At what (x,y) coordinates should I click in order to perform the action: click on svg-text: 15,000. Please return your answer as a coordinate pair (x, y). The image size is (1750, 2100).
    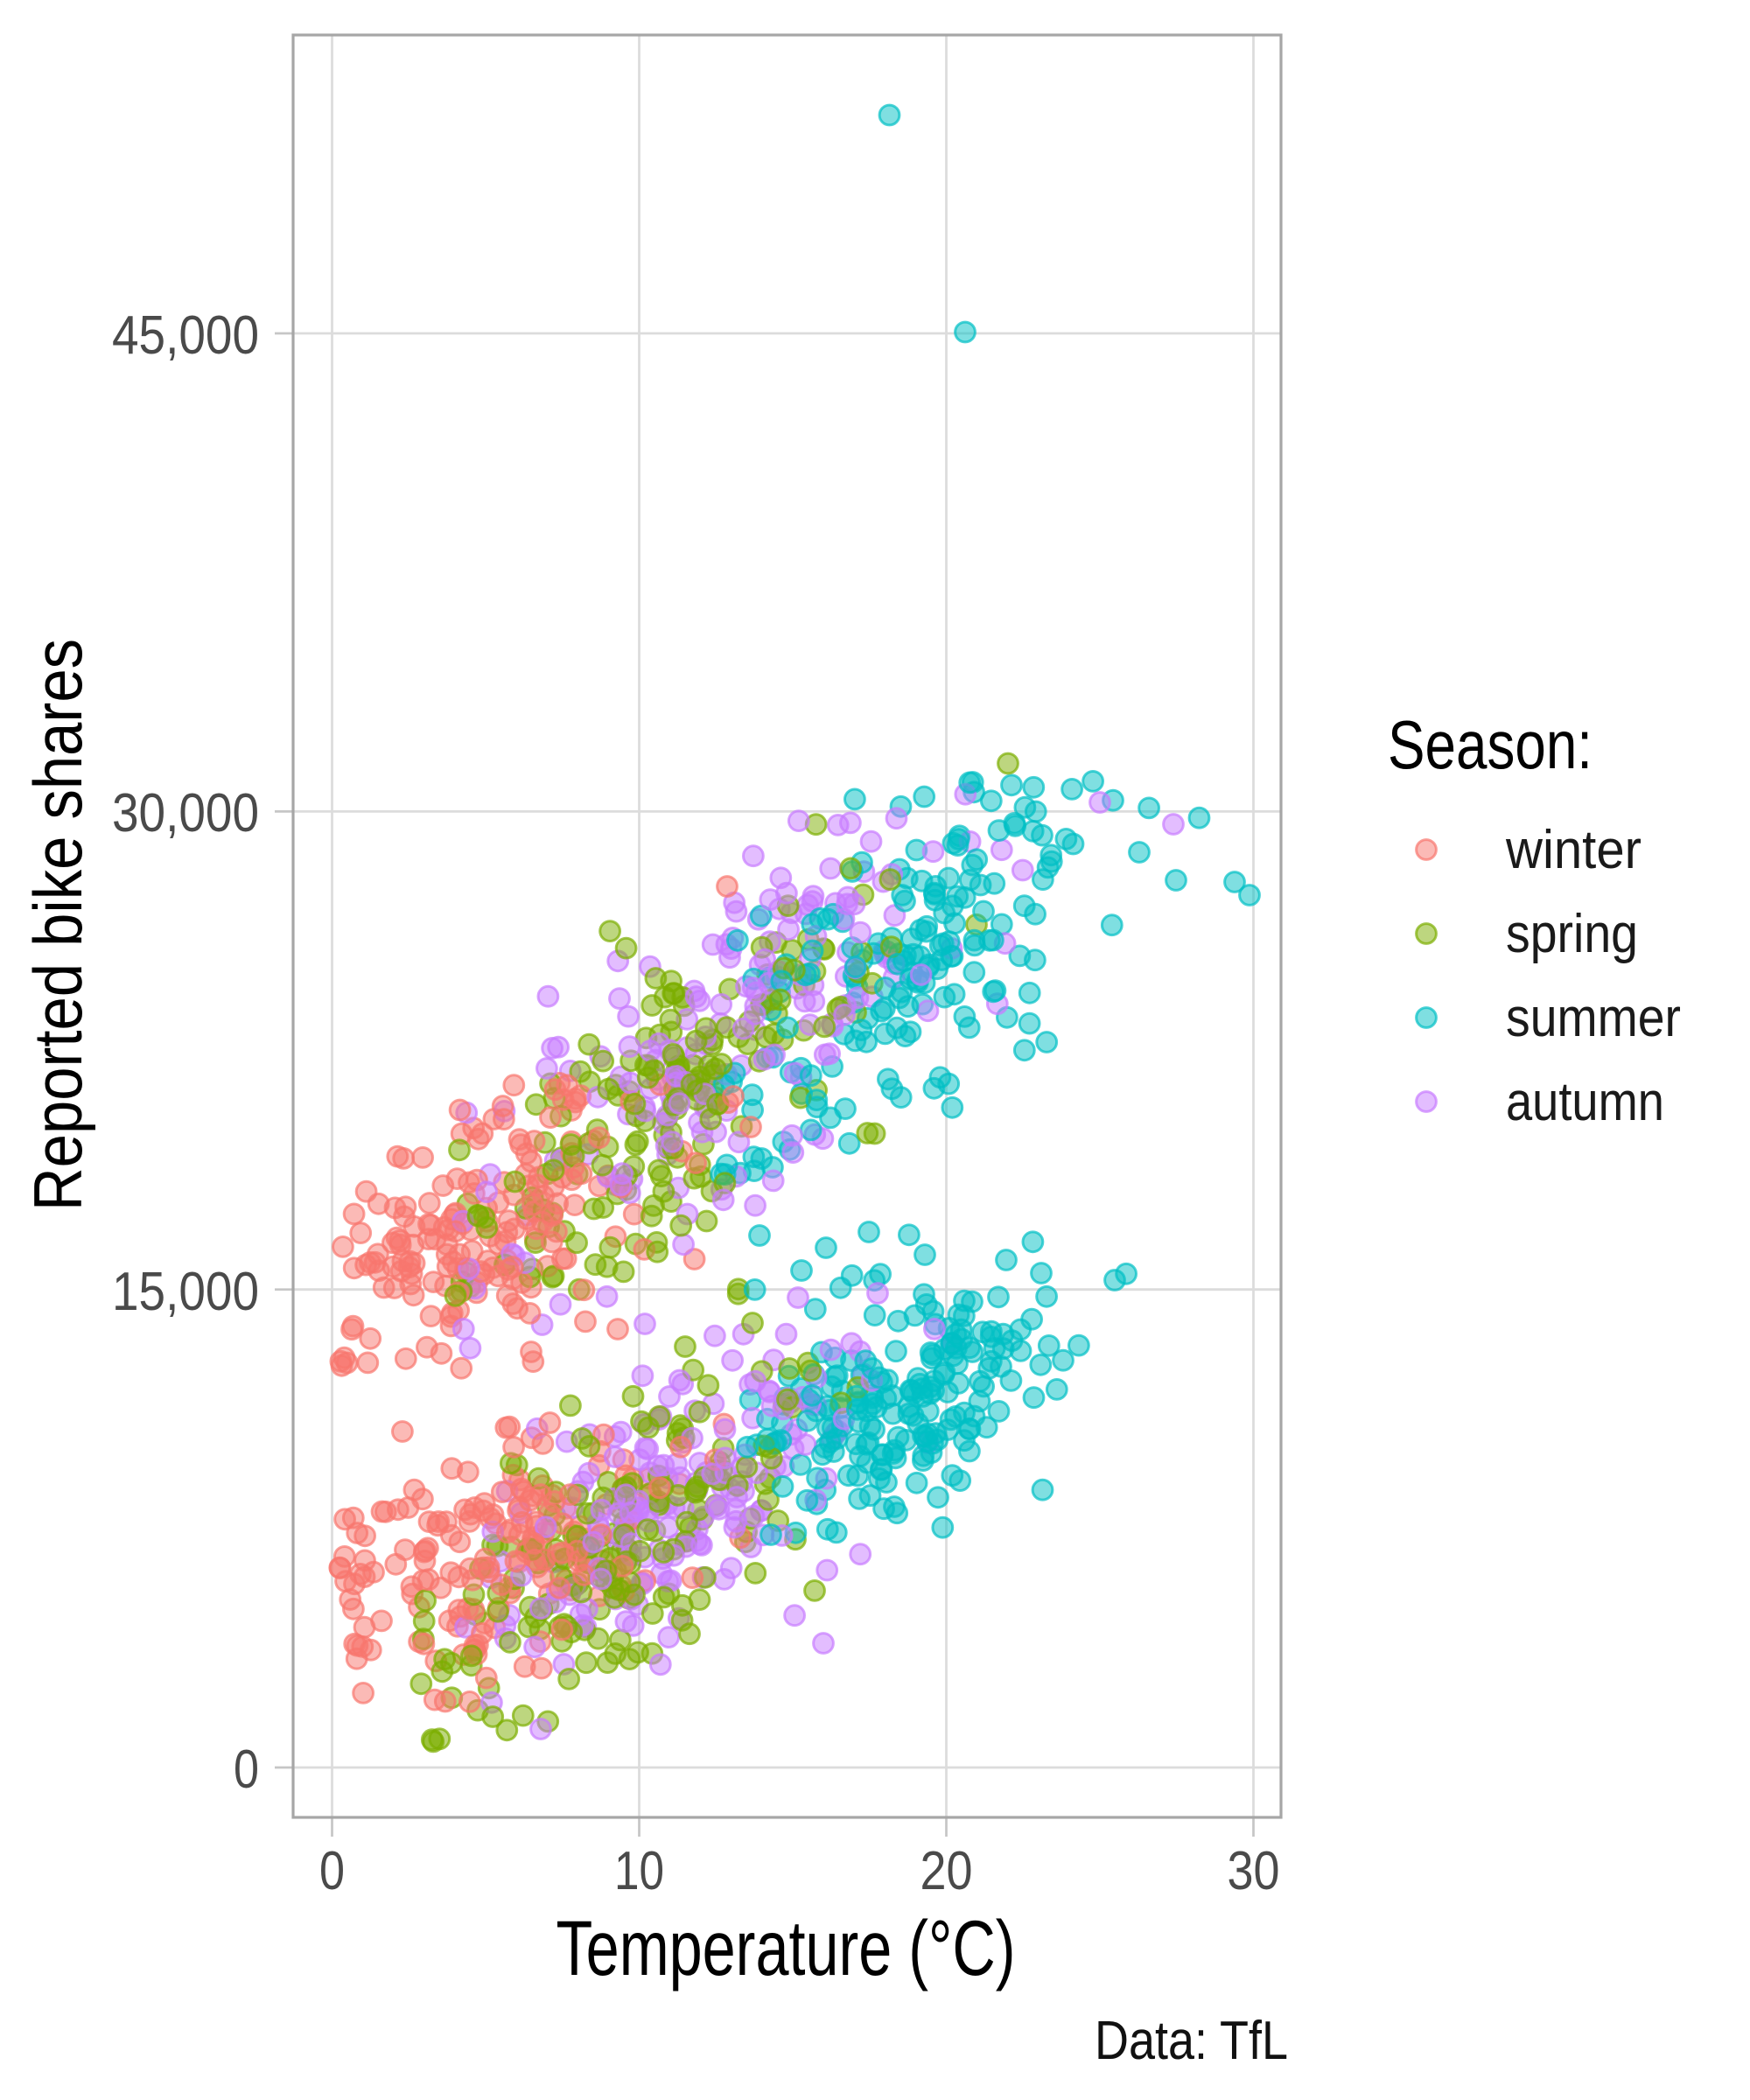
    Looking at the image, I should click on (185, 1292).